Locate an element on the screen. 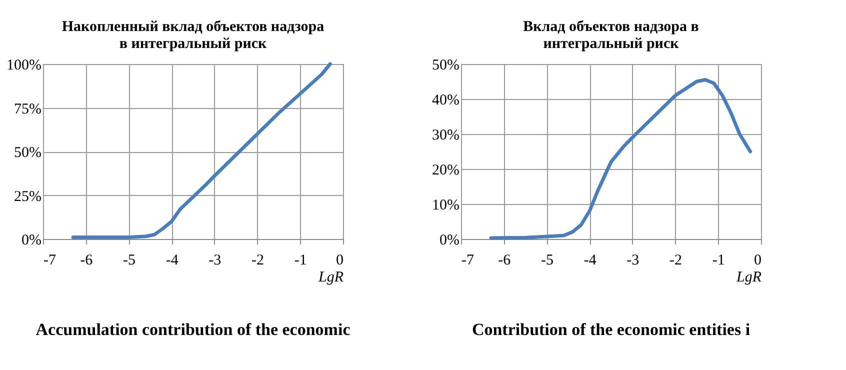 The image size is (846, 370). text: в интегральный риск is located at coordinates (193, 44).